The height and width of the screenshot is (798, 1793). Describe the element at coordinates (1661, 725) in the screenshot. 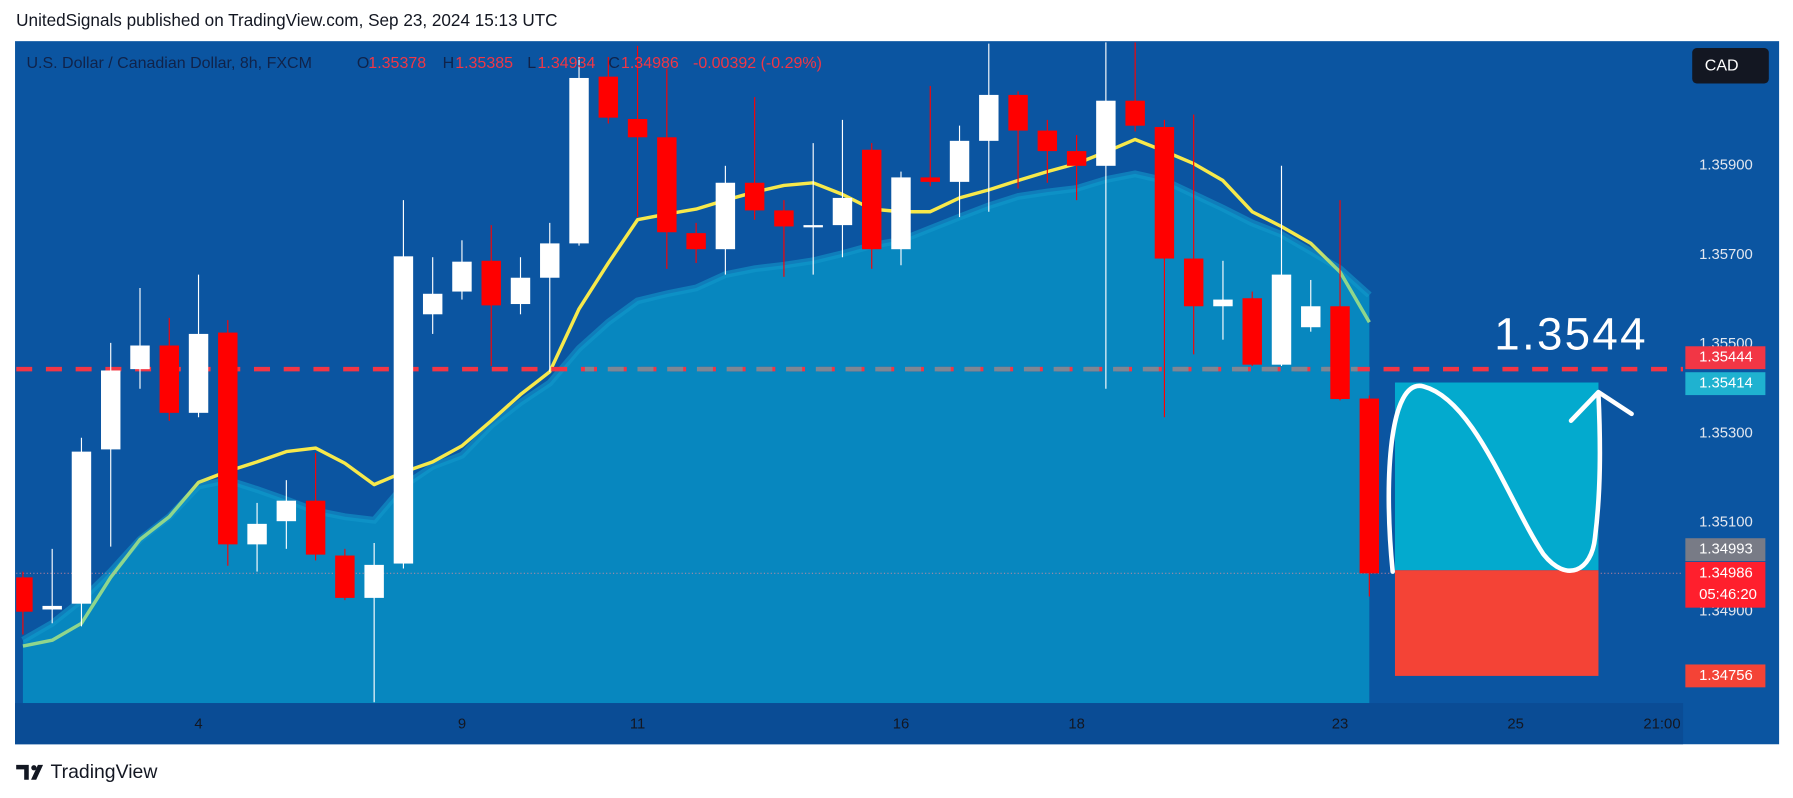

I see `x-tick-label: 21:00` at that location.